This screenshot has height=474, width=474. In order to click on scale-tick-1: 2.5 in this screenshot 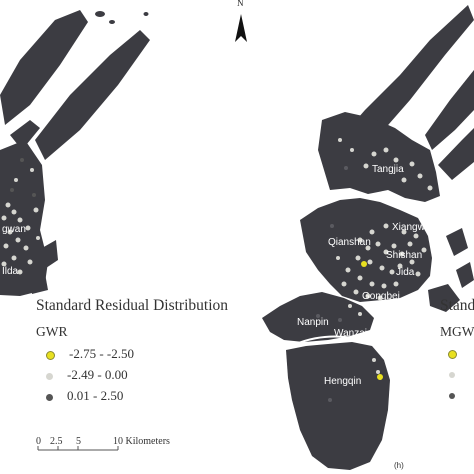, I will do `click(56, 441)`.